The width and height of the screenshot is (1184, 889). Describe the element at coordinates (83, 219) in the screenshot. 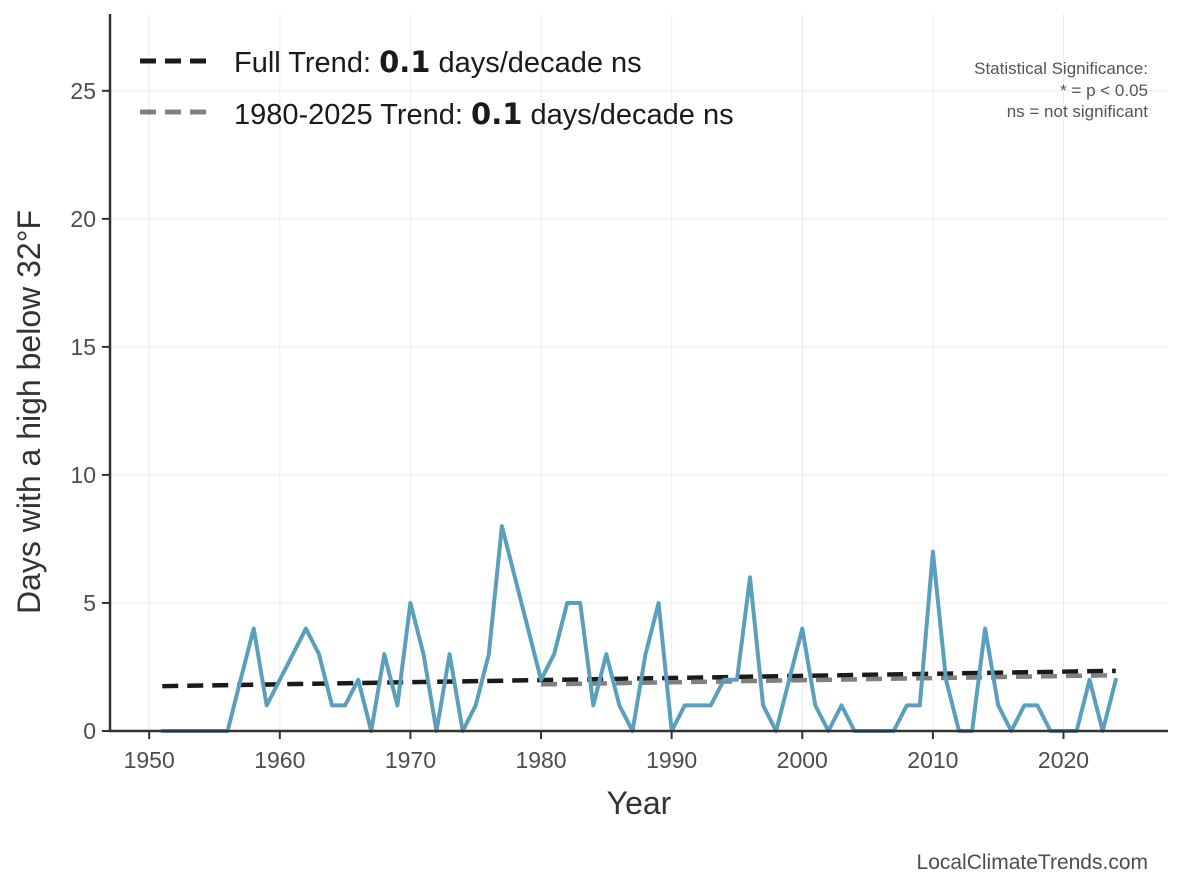

I see `y-tick-label-20: 20` at that location.